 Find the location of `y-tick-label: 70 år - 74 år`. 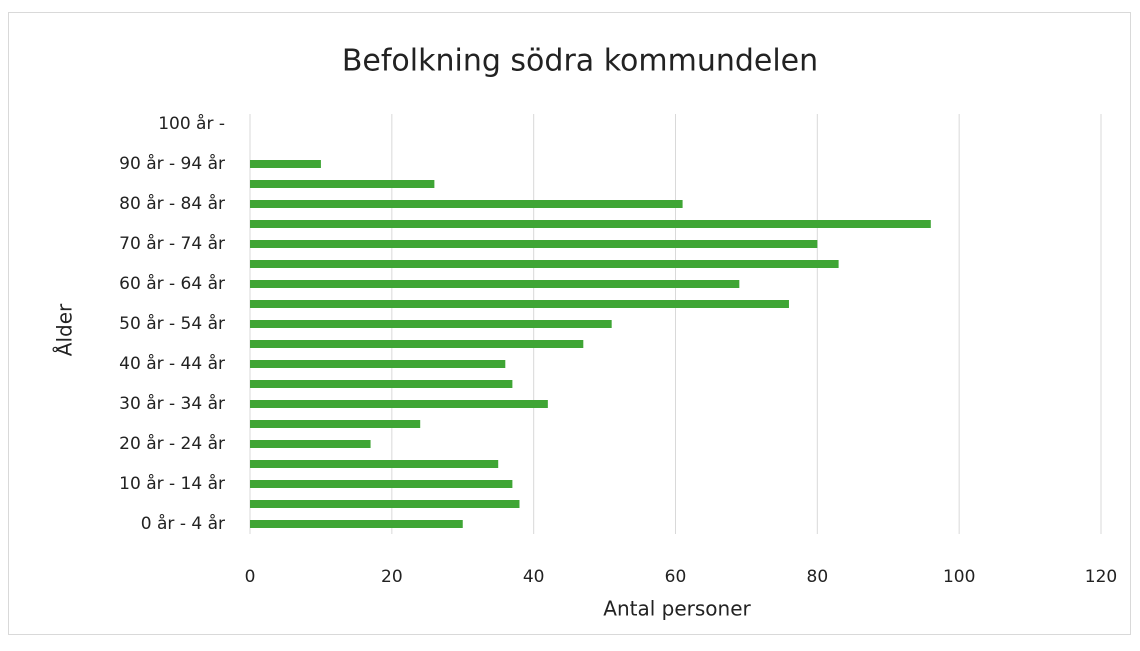

y-tick-label: 70 år - 74 år is located at coordinates (172, 243).